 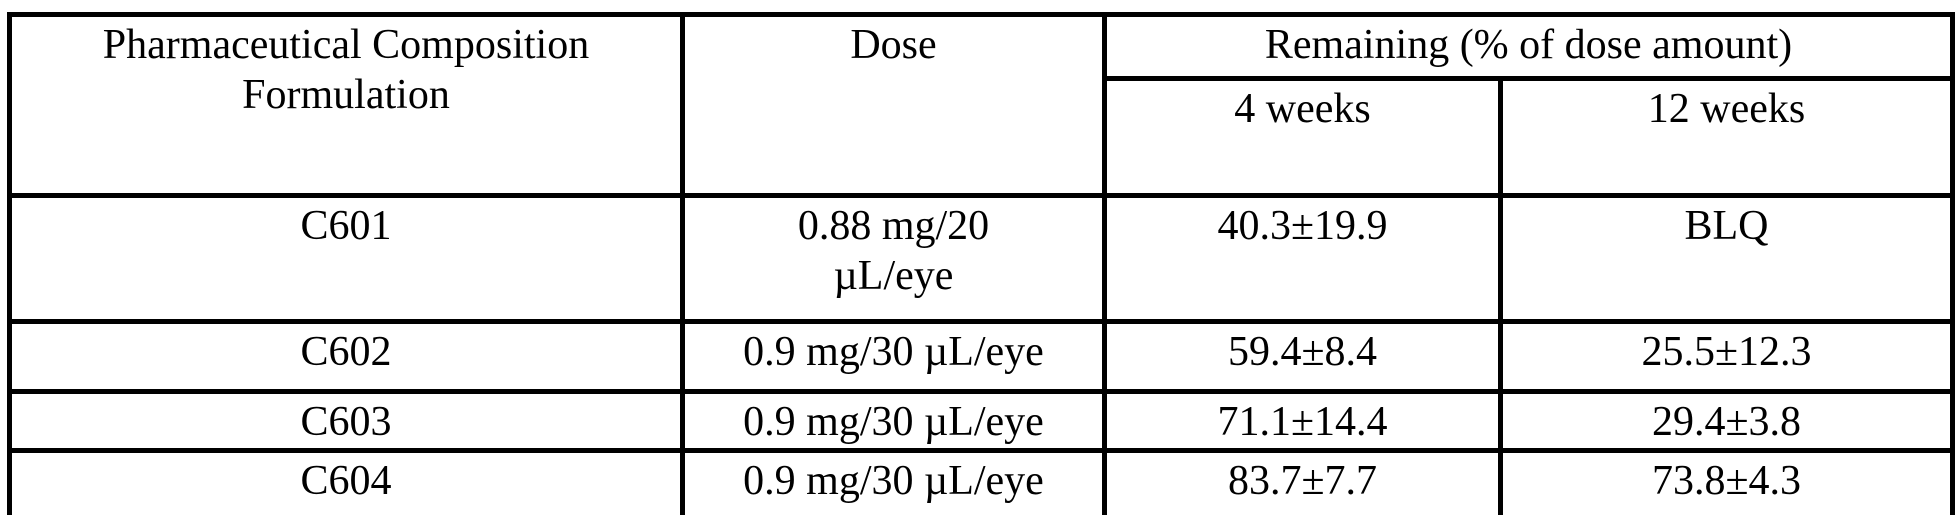 I want to click on cell-formulation: C601, so click(x=346, y=258).